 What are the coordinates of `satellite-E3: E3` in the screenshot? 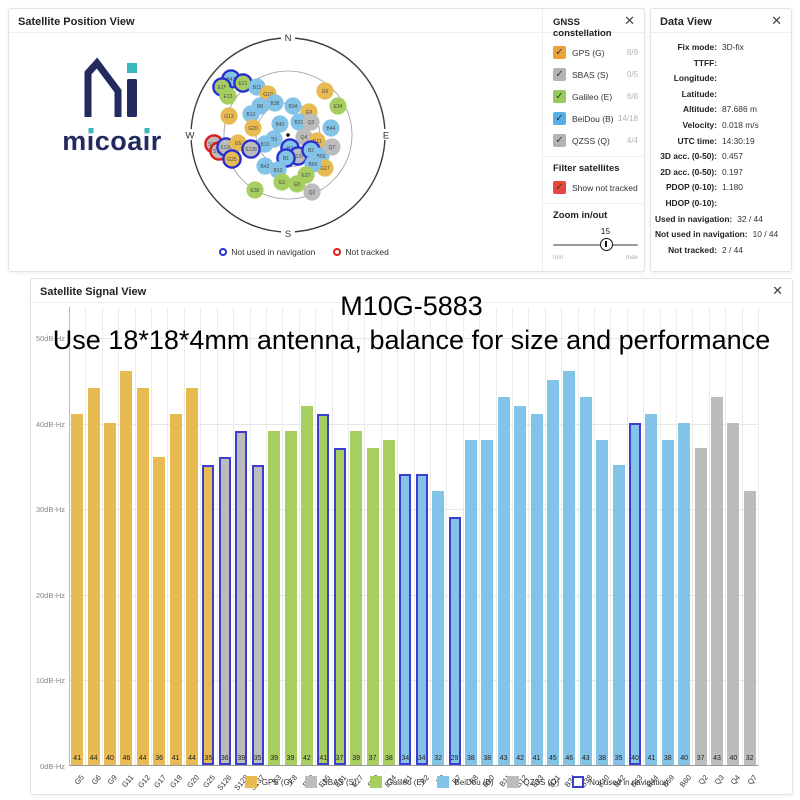 It's located at (282, 182).